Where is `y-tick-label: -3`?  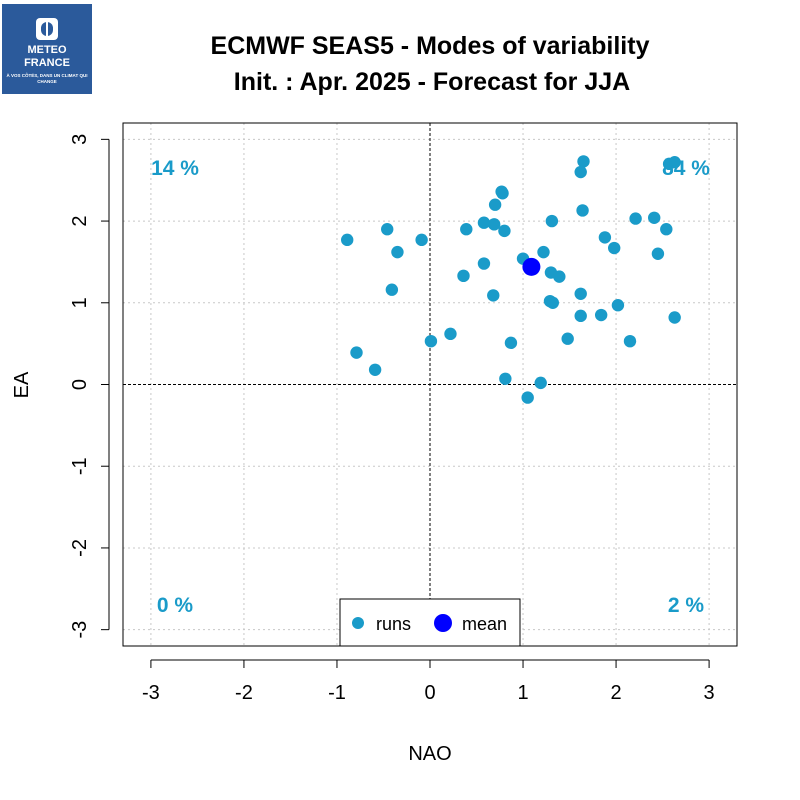
y-tick-label: -3 is located at coordinates (80, 630).